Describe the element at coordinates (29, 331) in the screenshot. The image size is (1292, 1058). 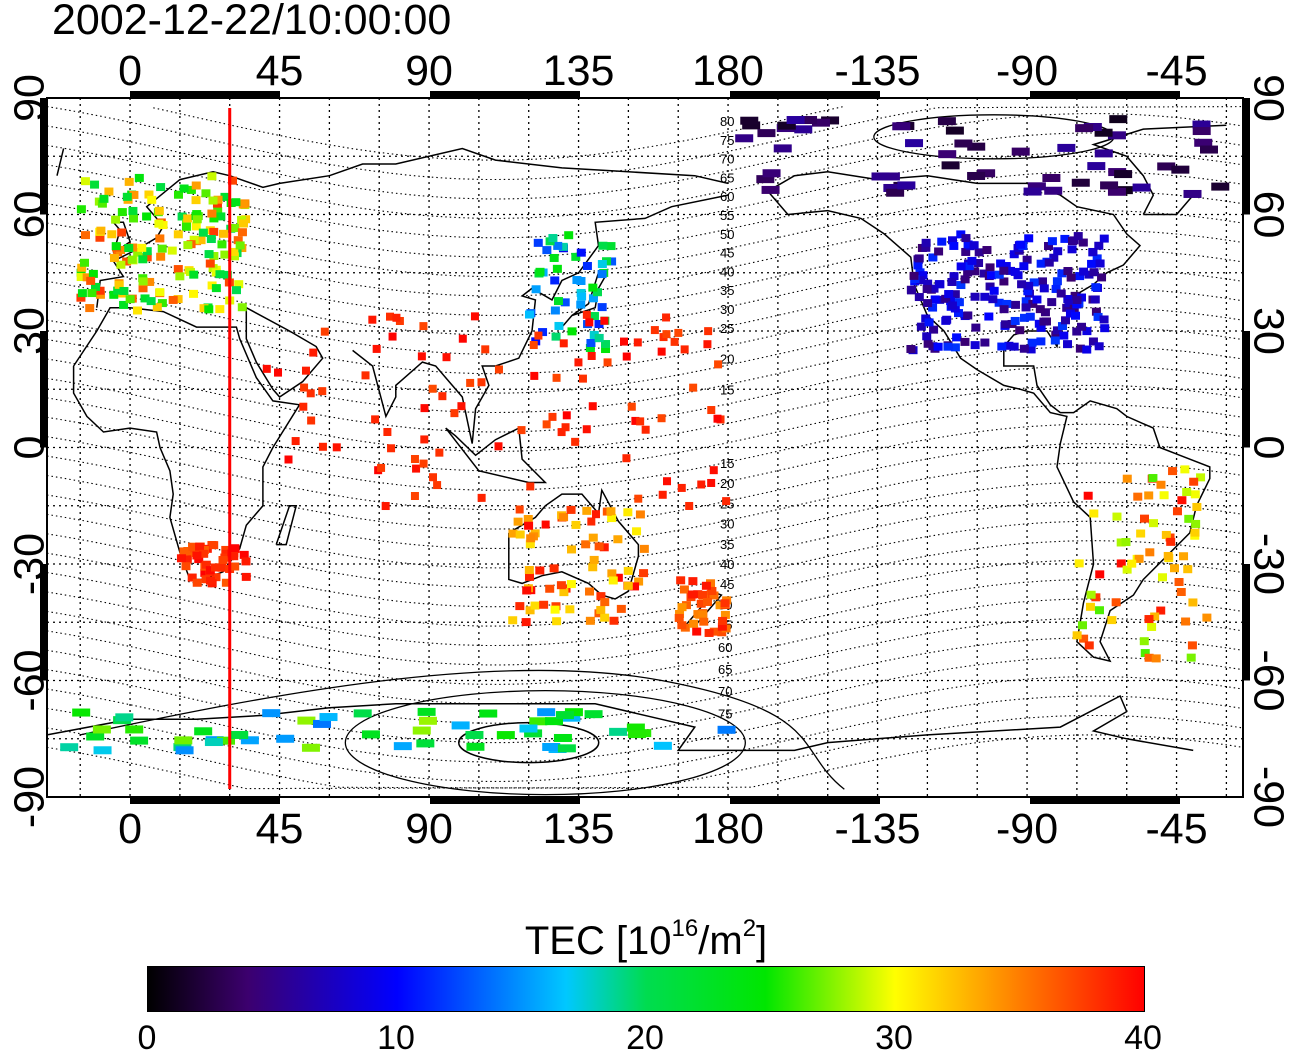
I see `left-lat-tick-label: 30` at that location.